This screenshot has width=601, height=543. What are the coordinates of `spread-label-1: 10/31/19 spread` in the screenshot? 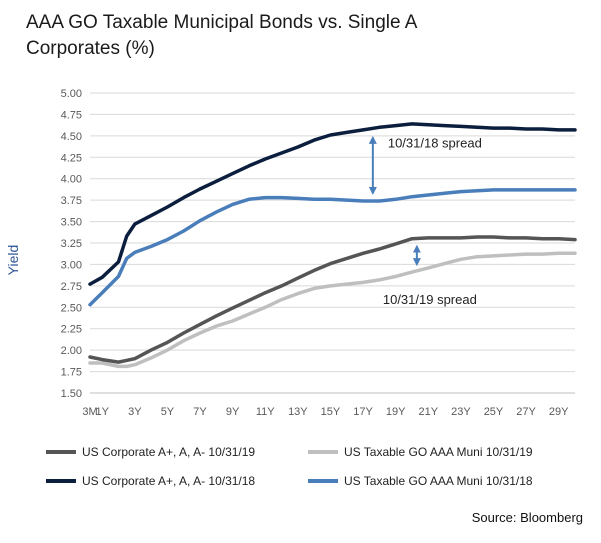 It's located at (430, 299).